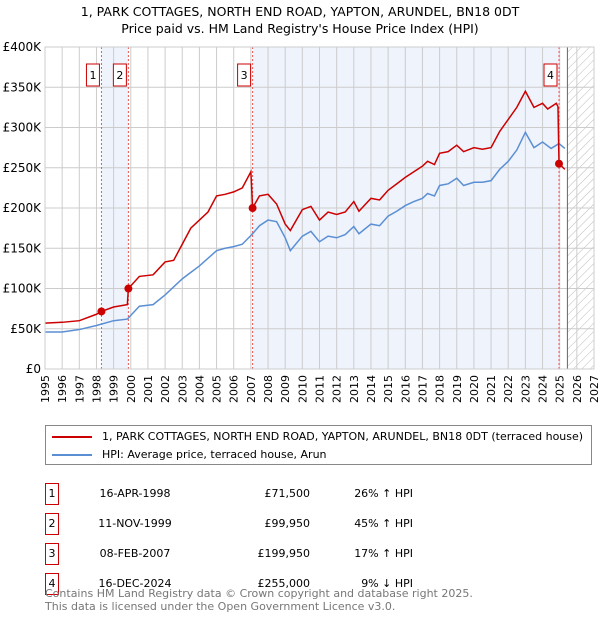 The height and width of the screenshot is (620, 600). Describe the element at coordinates (245, 554) in the screenshot. I see `sale-row: 3 08-FEB-2007 £199,950 17% ↑ HPI` at that location.